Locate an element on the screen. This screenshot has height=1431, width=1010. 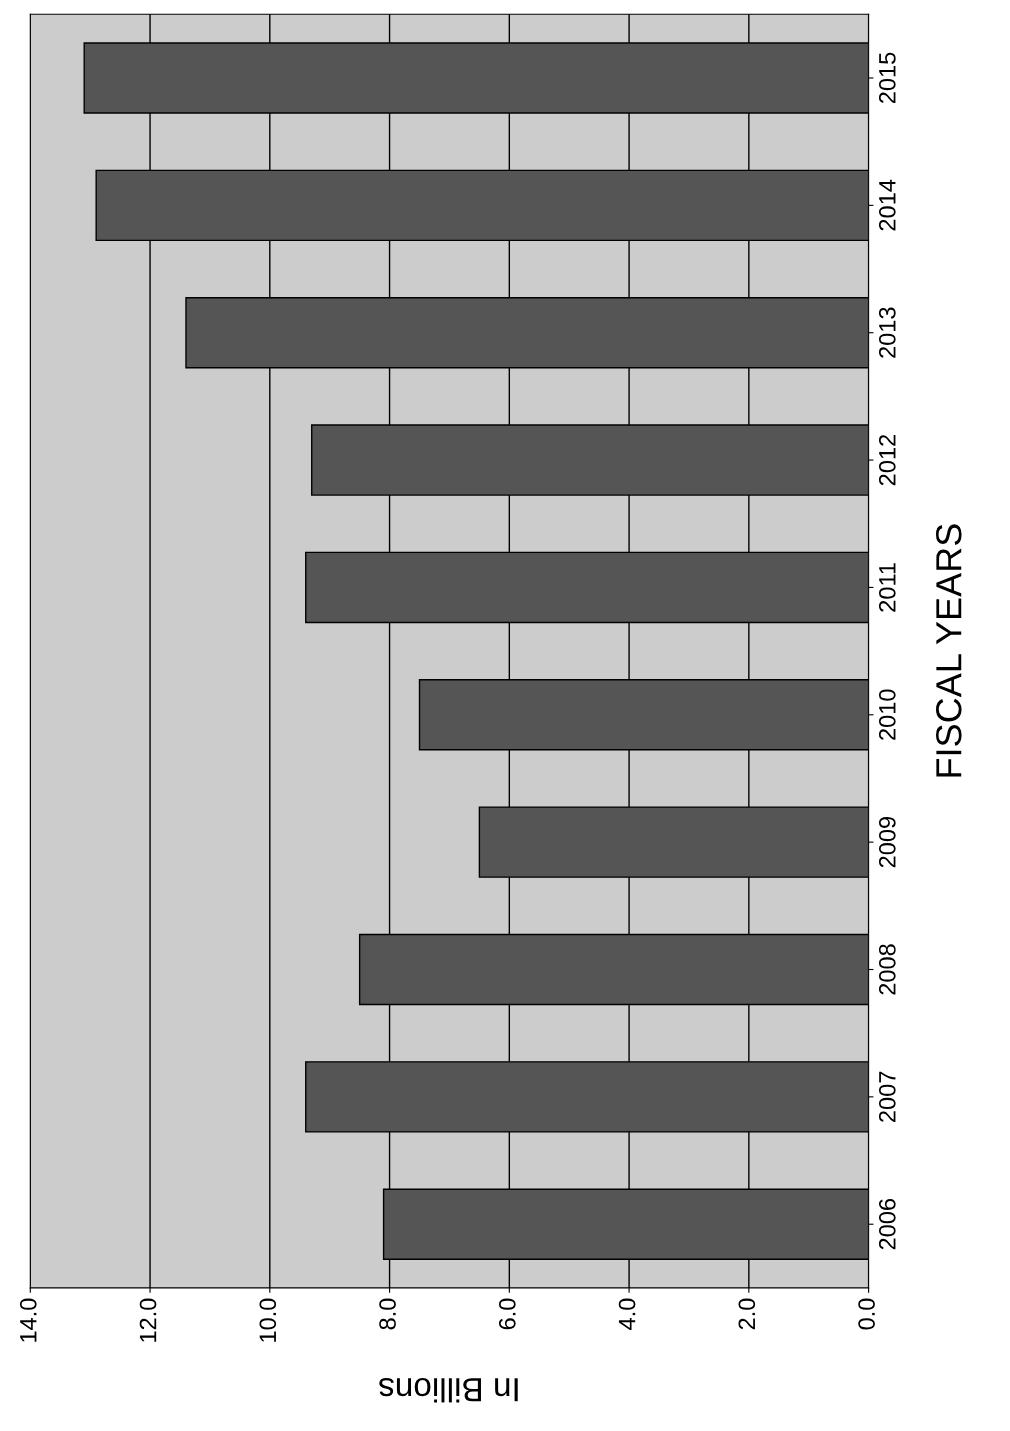
x-tick-label: 12.0 is located at coordinates (148, 1320).